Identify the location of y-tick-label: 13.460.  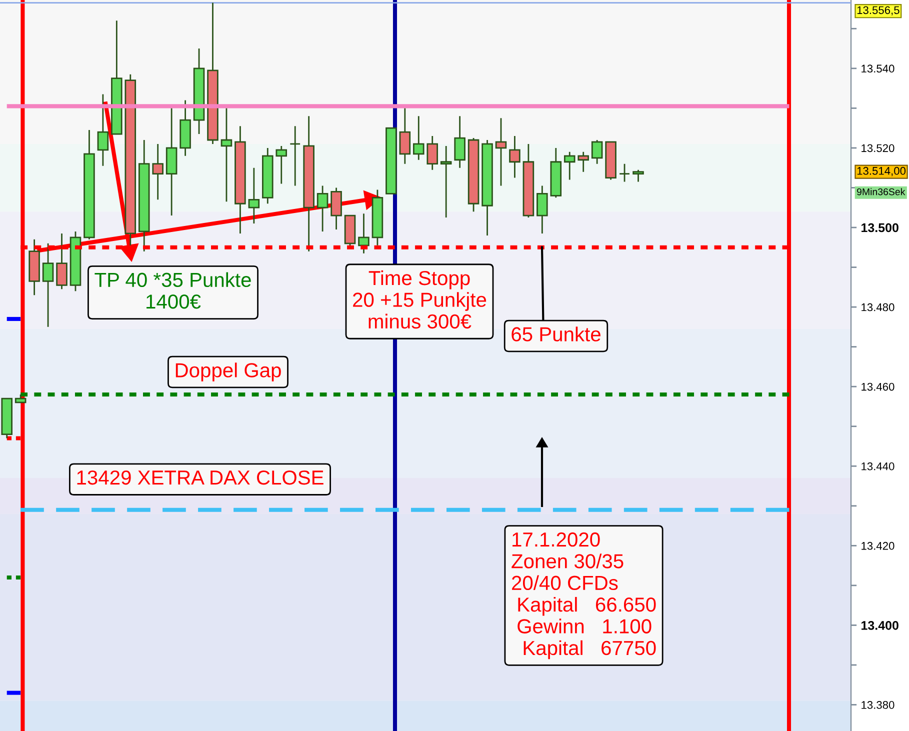
(878, 386).